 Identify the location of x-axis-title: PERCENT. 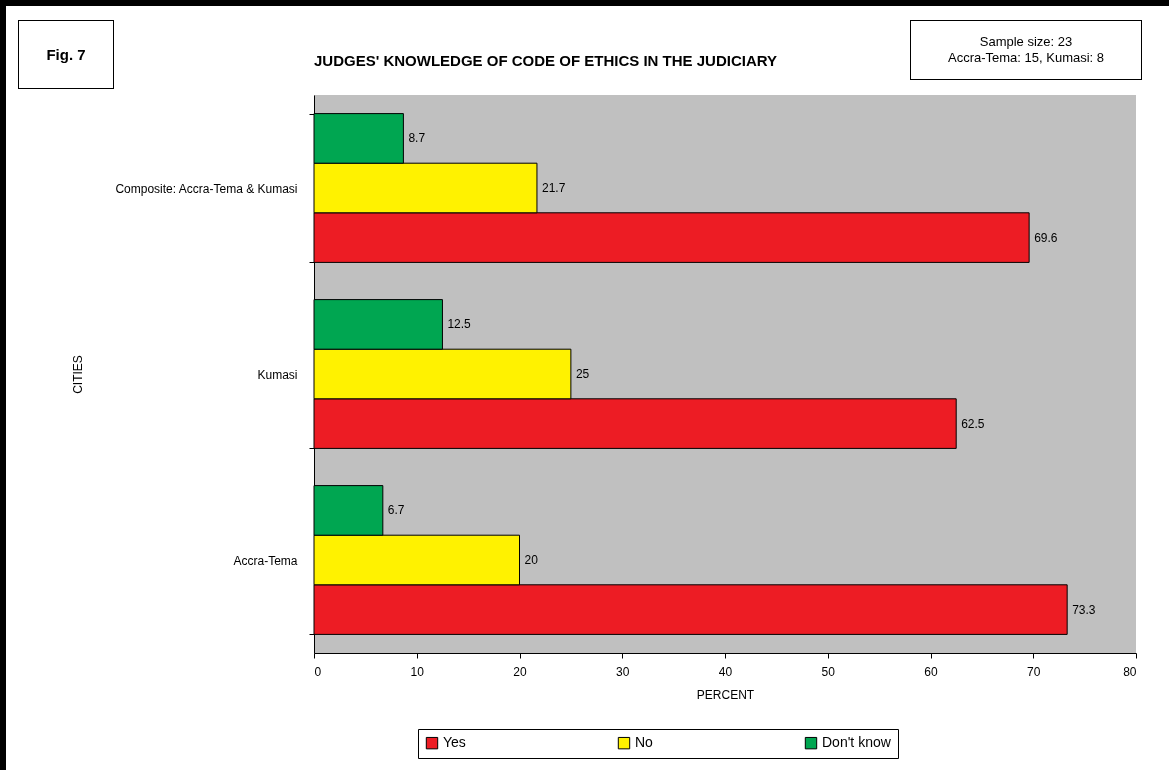
(725, 694).